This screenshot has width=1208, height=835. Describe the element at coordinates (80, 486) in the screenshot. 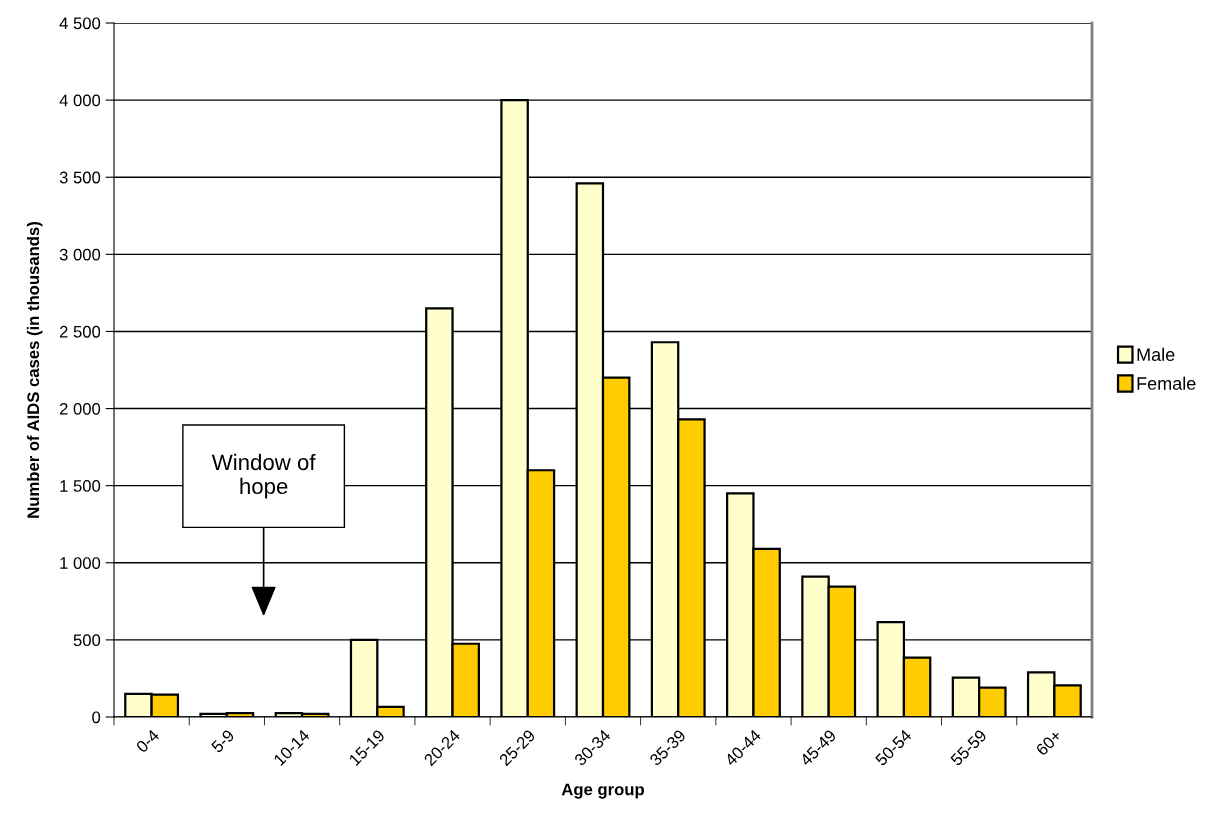

I see `y-tick-label: 1 500` at that location.